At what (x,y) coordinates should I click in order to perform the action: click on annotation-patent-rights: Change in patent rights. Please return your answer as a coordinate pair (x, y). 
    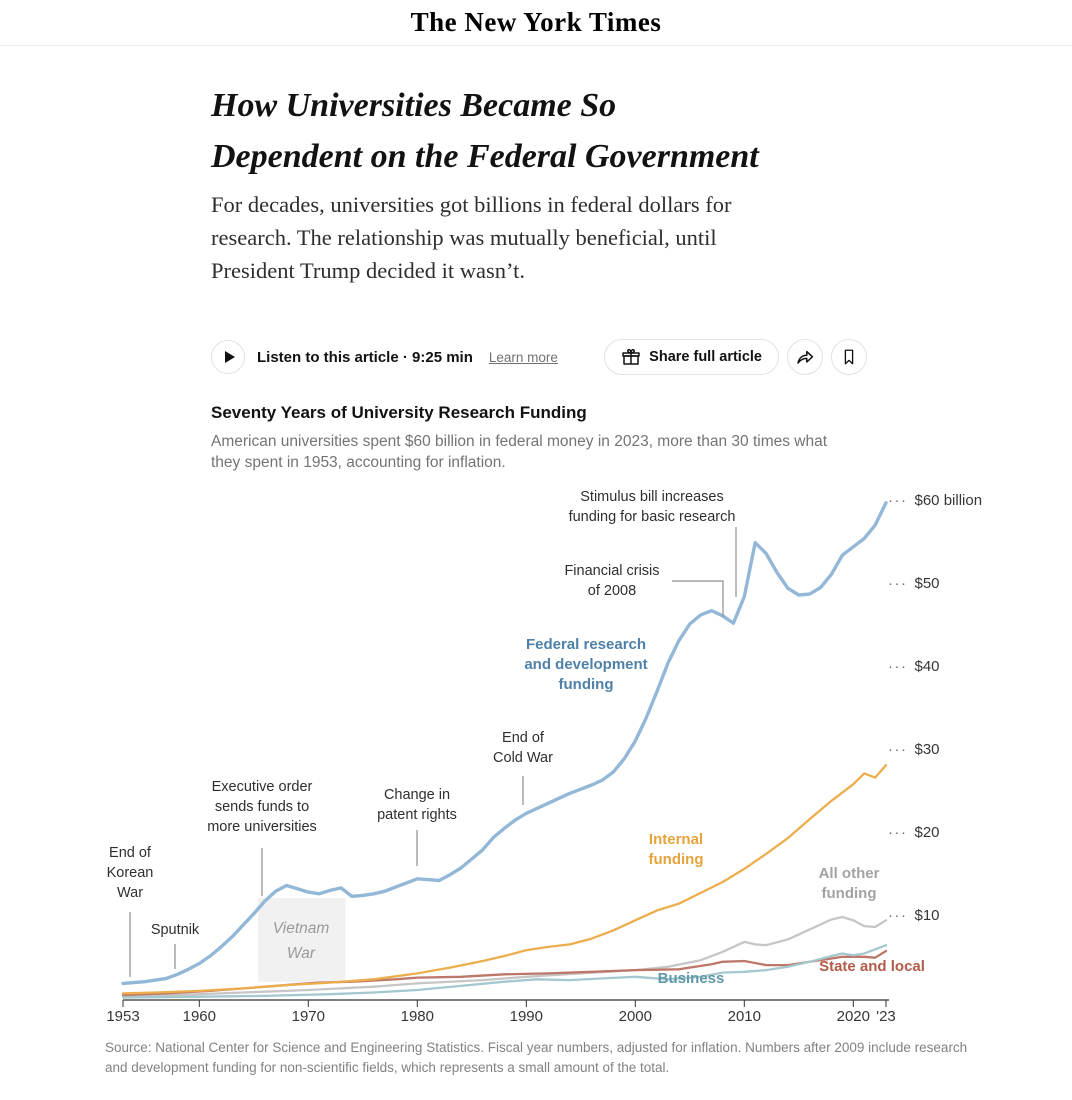
    Looking at the image, I should click on (417, 805).